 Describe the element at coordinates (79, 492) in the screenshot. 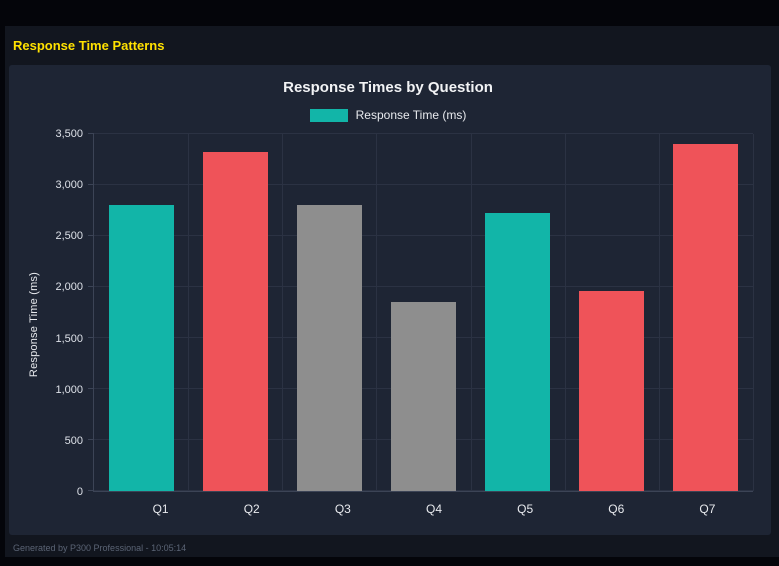

I see `y-tick-label: 0` at that location.